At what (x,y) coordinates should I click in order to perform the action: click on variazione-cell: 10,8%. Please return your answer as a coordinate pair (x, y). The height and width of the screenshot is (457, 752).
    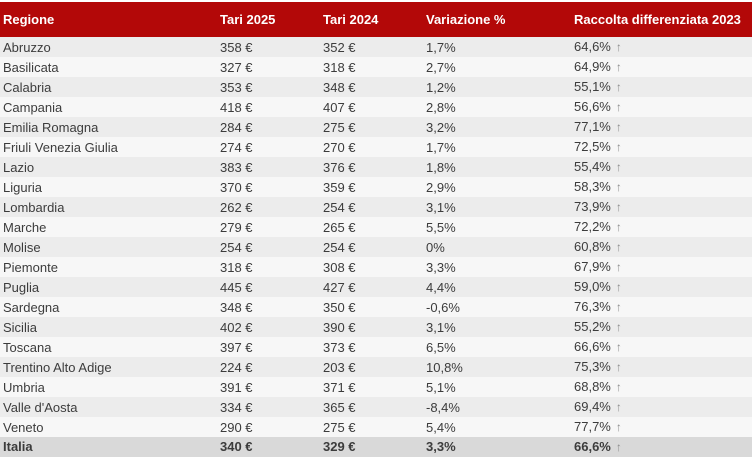
    Looking at the image, I should click on (492, 367).